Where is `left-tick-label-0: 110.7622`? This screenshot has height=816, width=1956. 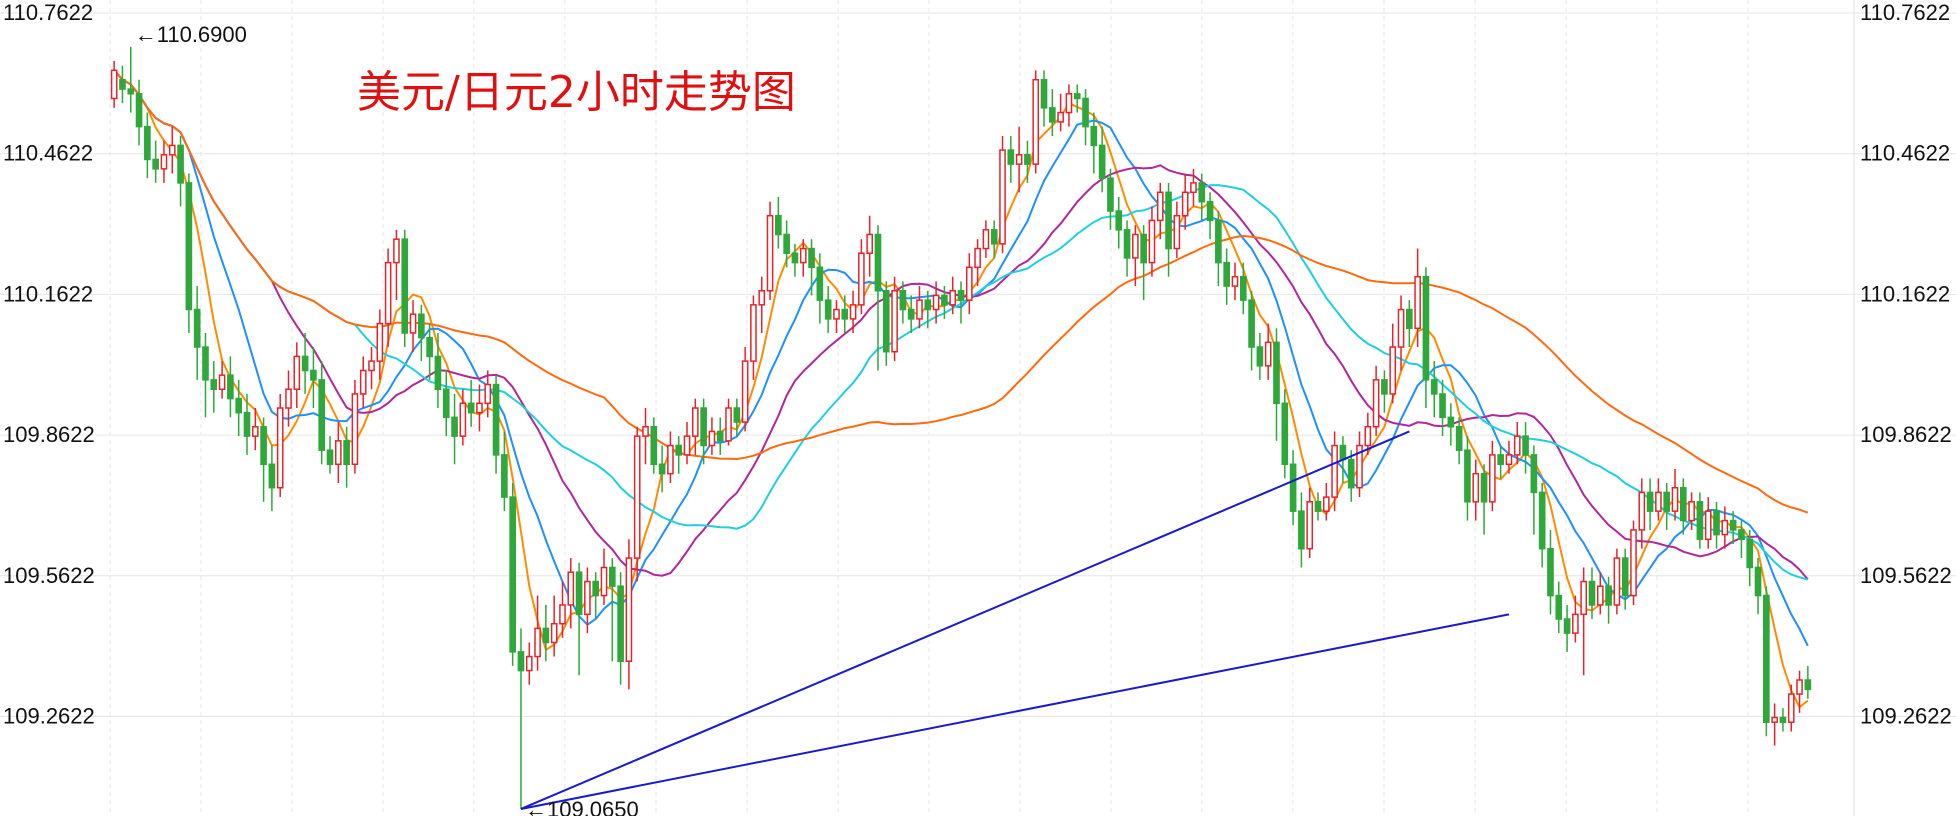 left-tick-label-0: 110.7622 is located at coordinates (48, 12).